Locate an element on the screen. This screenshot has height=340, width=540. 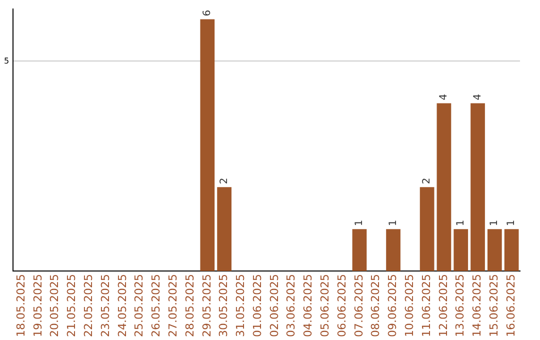
x-tick-label: 14.06.2025 is located at coordinates (477, 306).